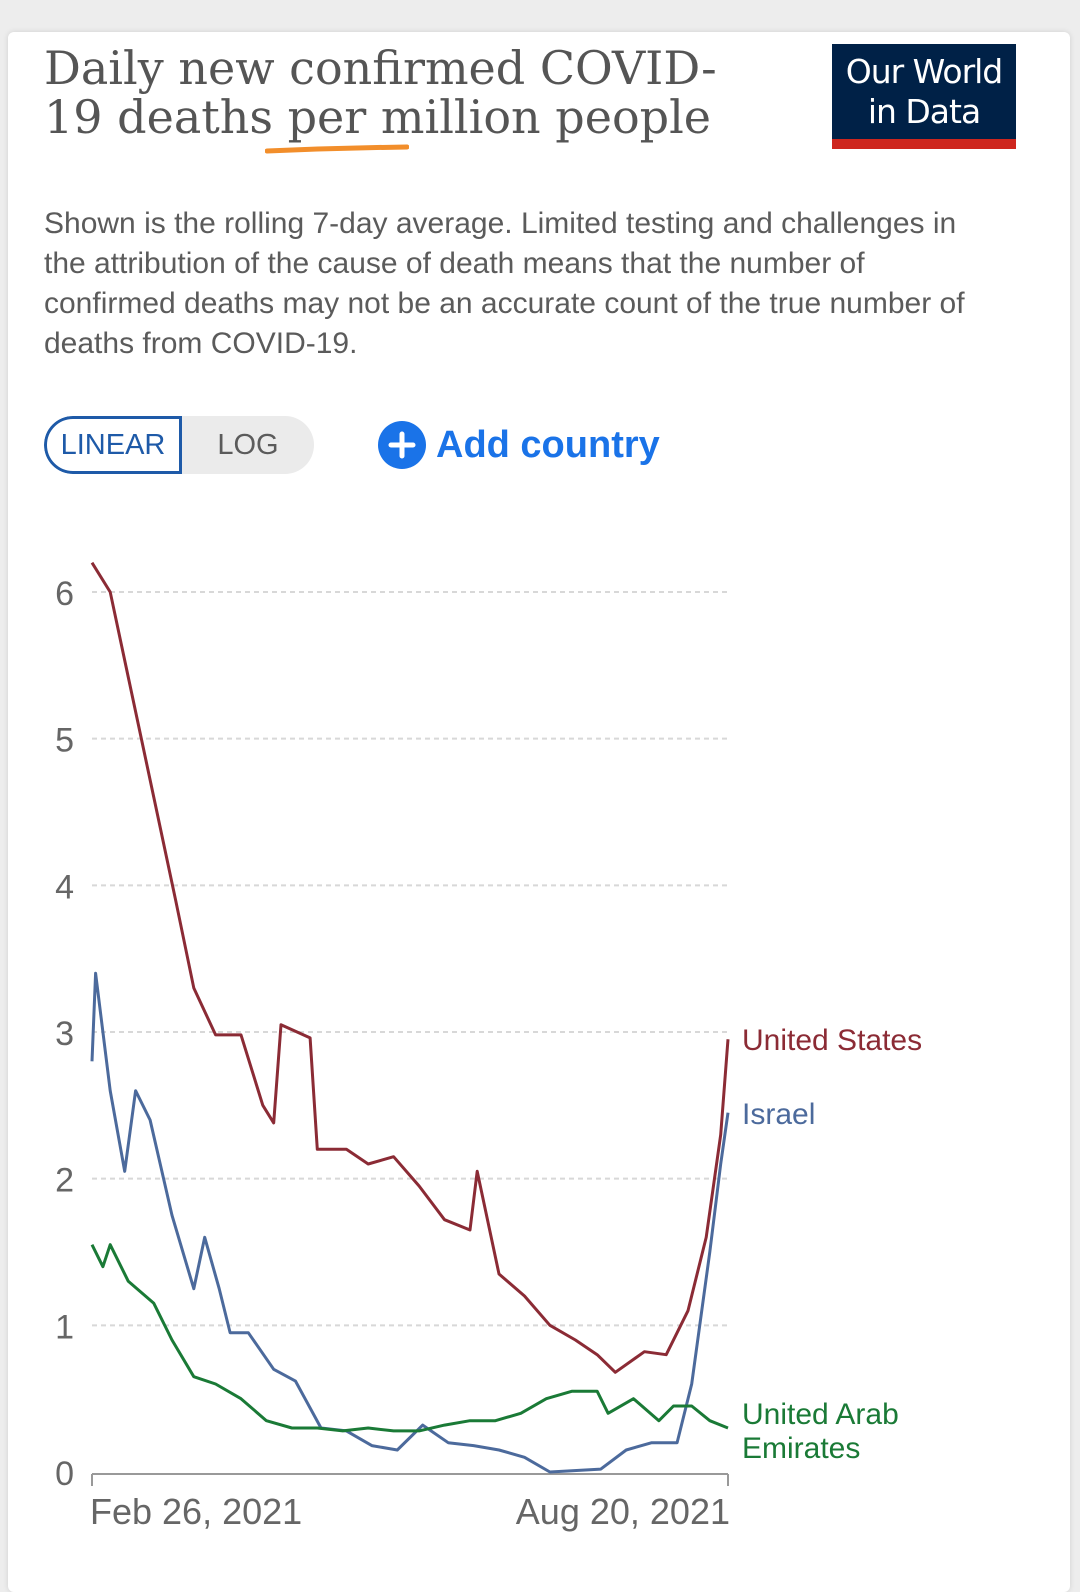  Describe the element at coordinates (820, 1414) in the screenshot. I see `series-label: United Arab` at that location.